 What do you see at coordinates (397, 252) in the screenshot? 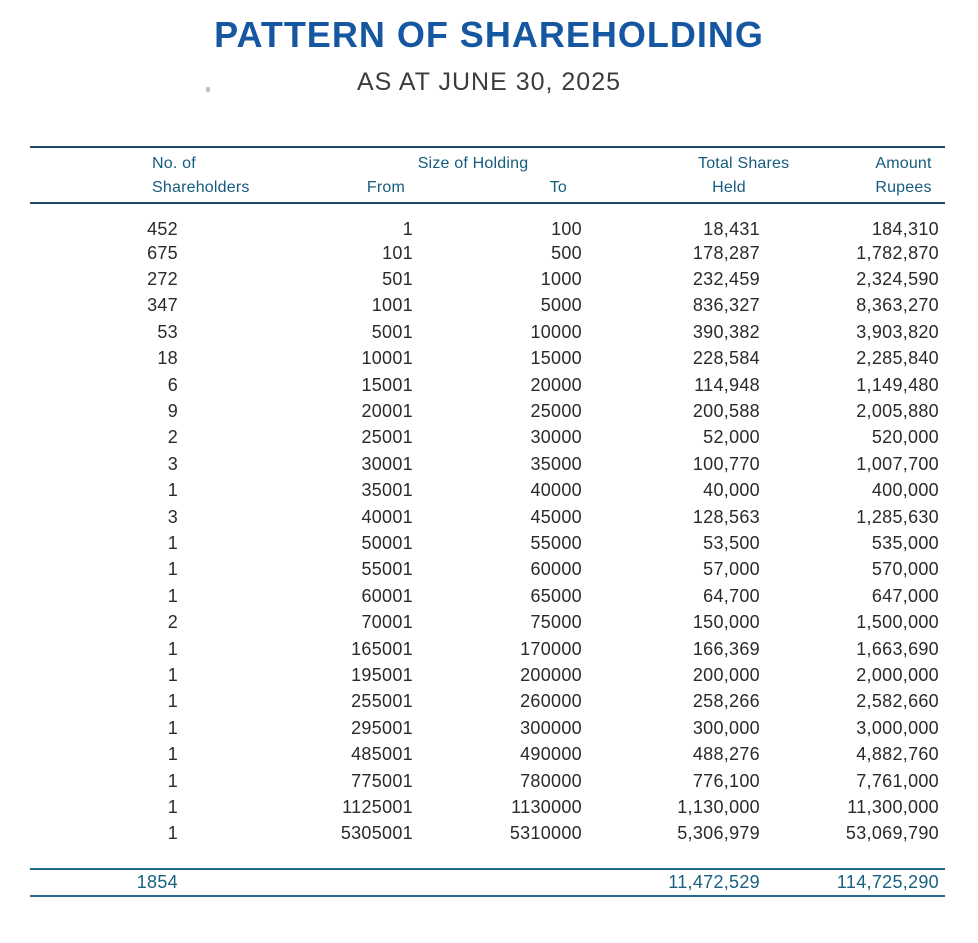
I see `cell-from: 101` at bounding box center [397, 252].